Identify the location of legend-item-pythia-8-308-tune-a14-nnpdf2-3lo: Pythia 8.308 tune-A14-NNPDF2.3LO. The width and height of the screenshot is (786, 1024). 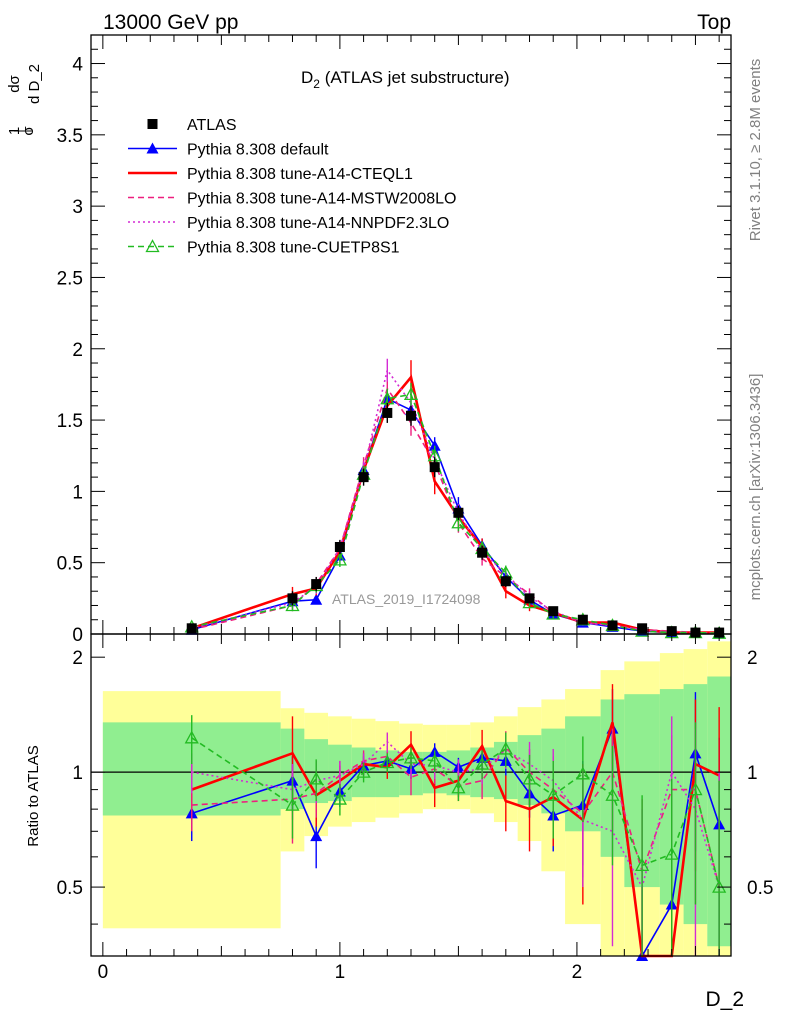
(288, 223).